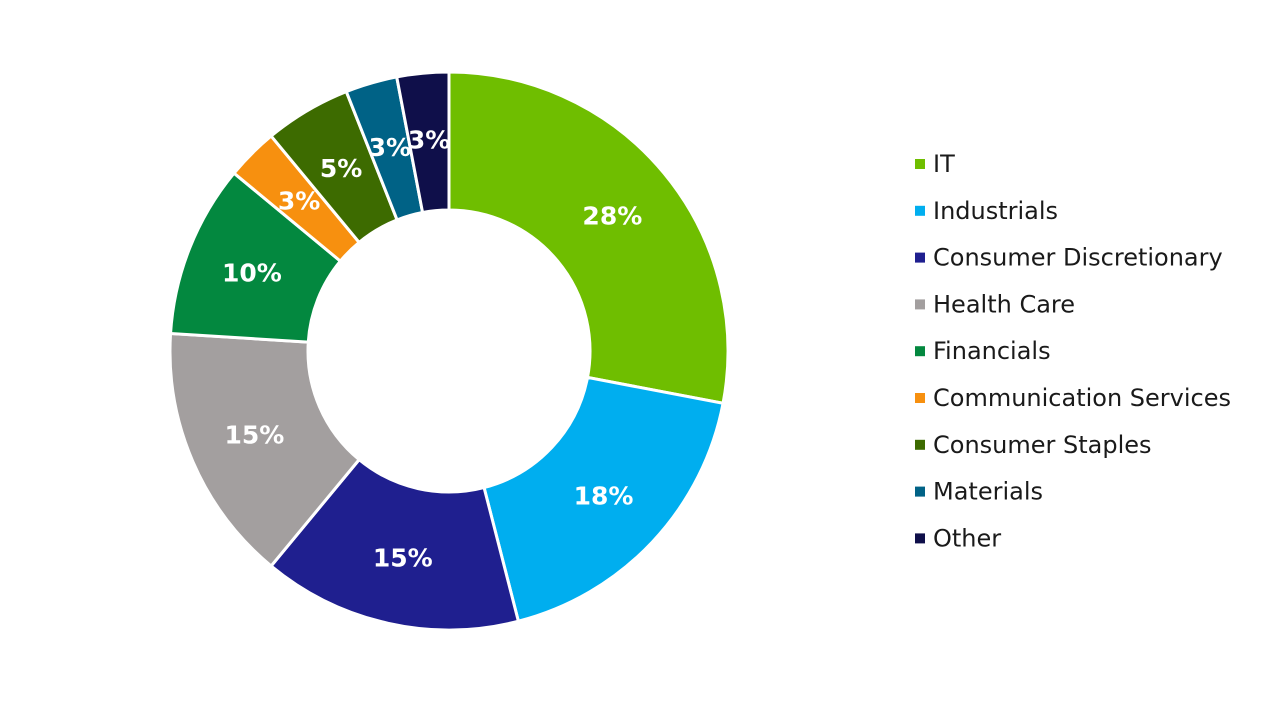 The width and height of the screenshot is (1280, 703). Describe the element at coordinates (255, 435) in the screenshot. I see `slice-label-health-care: 15%` at that location.